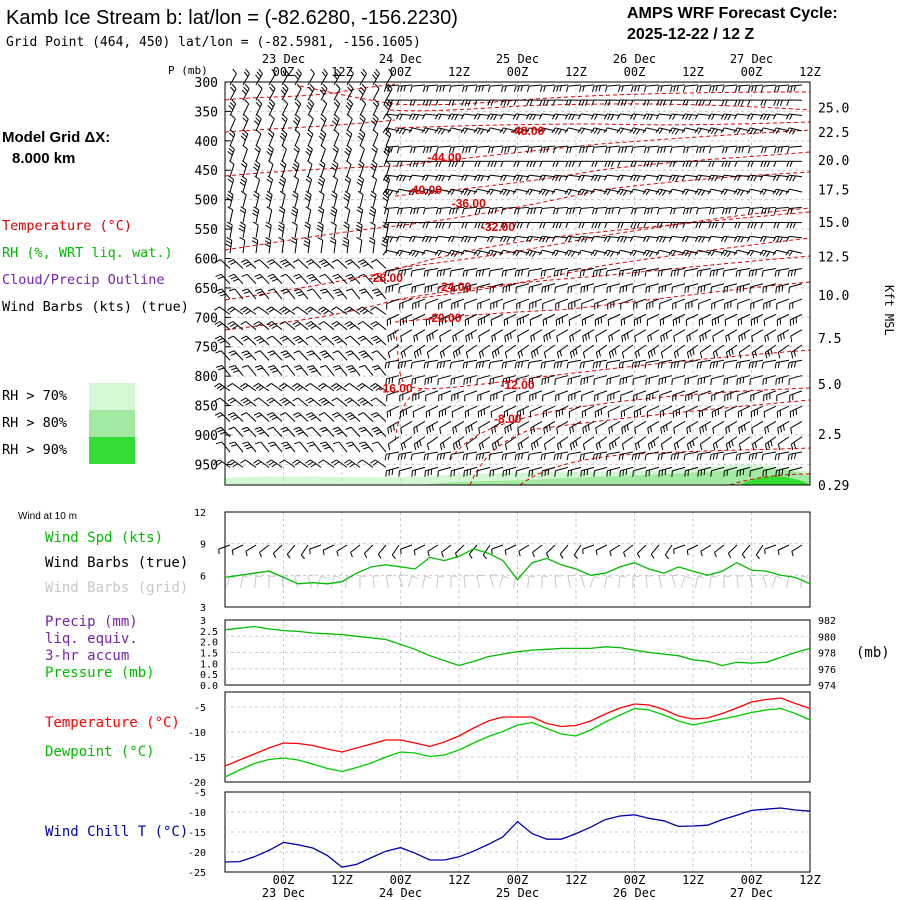 Image resolution: width=900 pixels, height=900 pixels. I want to click on grid-barb-feather, so click(401, 575).